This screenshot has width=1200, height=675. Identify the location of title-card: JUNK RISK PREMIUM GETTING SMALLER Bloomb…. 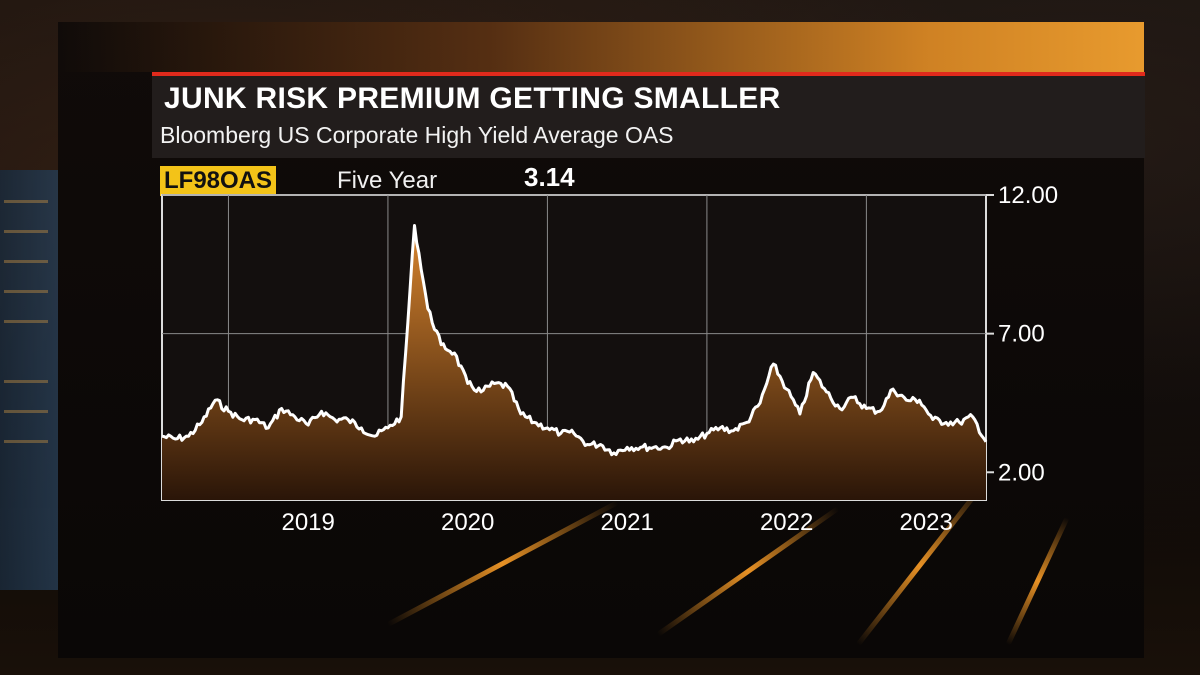
(648, 115).